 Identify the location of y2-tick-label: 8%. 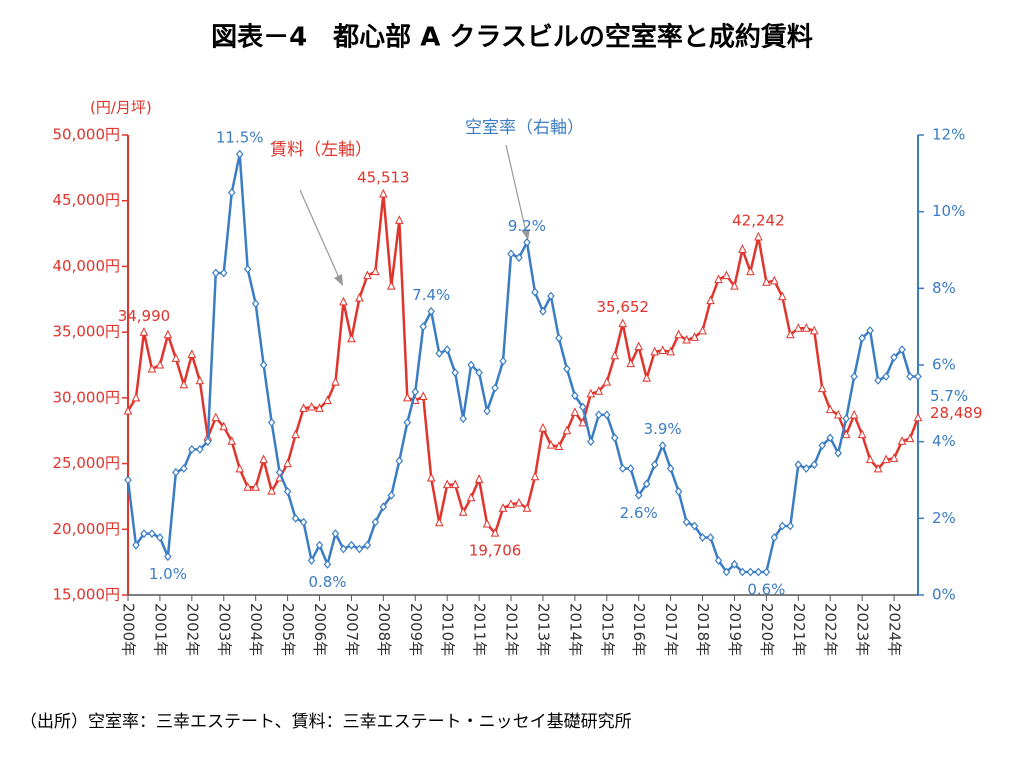
(944, 288).